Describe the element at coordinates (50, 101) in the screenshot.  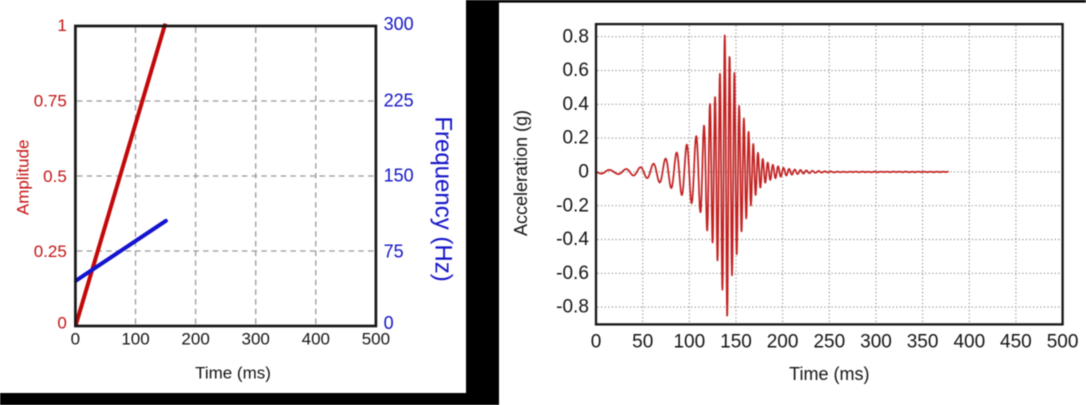
I see `svg-text: 0.75` at that location.